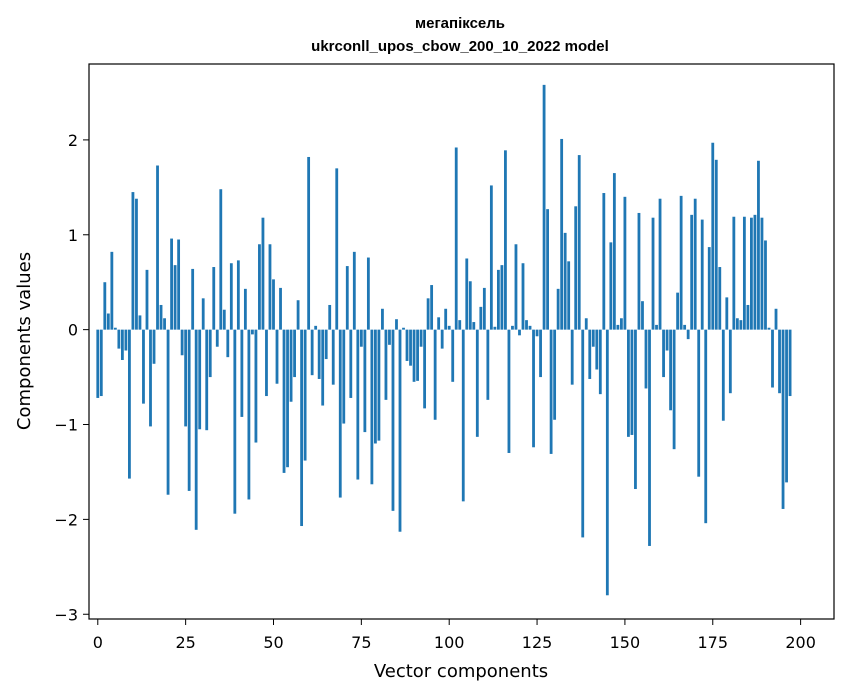 The image size is (847, 696). What do you see at coordinates (461, 671) in the screenshot?
I see `x-axis-label: Vector components` at bounding box center [461, 671].